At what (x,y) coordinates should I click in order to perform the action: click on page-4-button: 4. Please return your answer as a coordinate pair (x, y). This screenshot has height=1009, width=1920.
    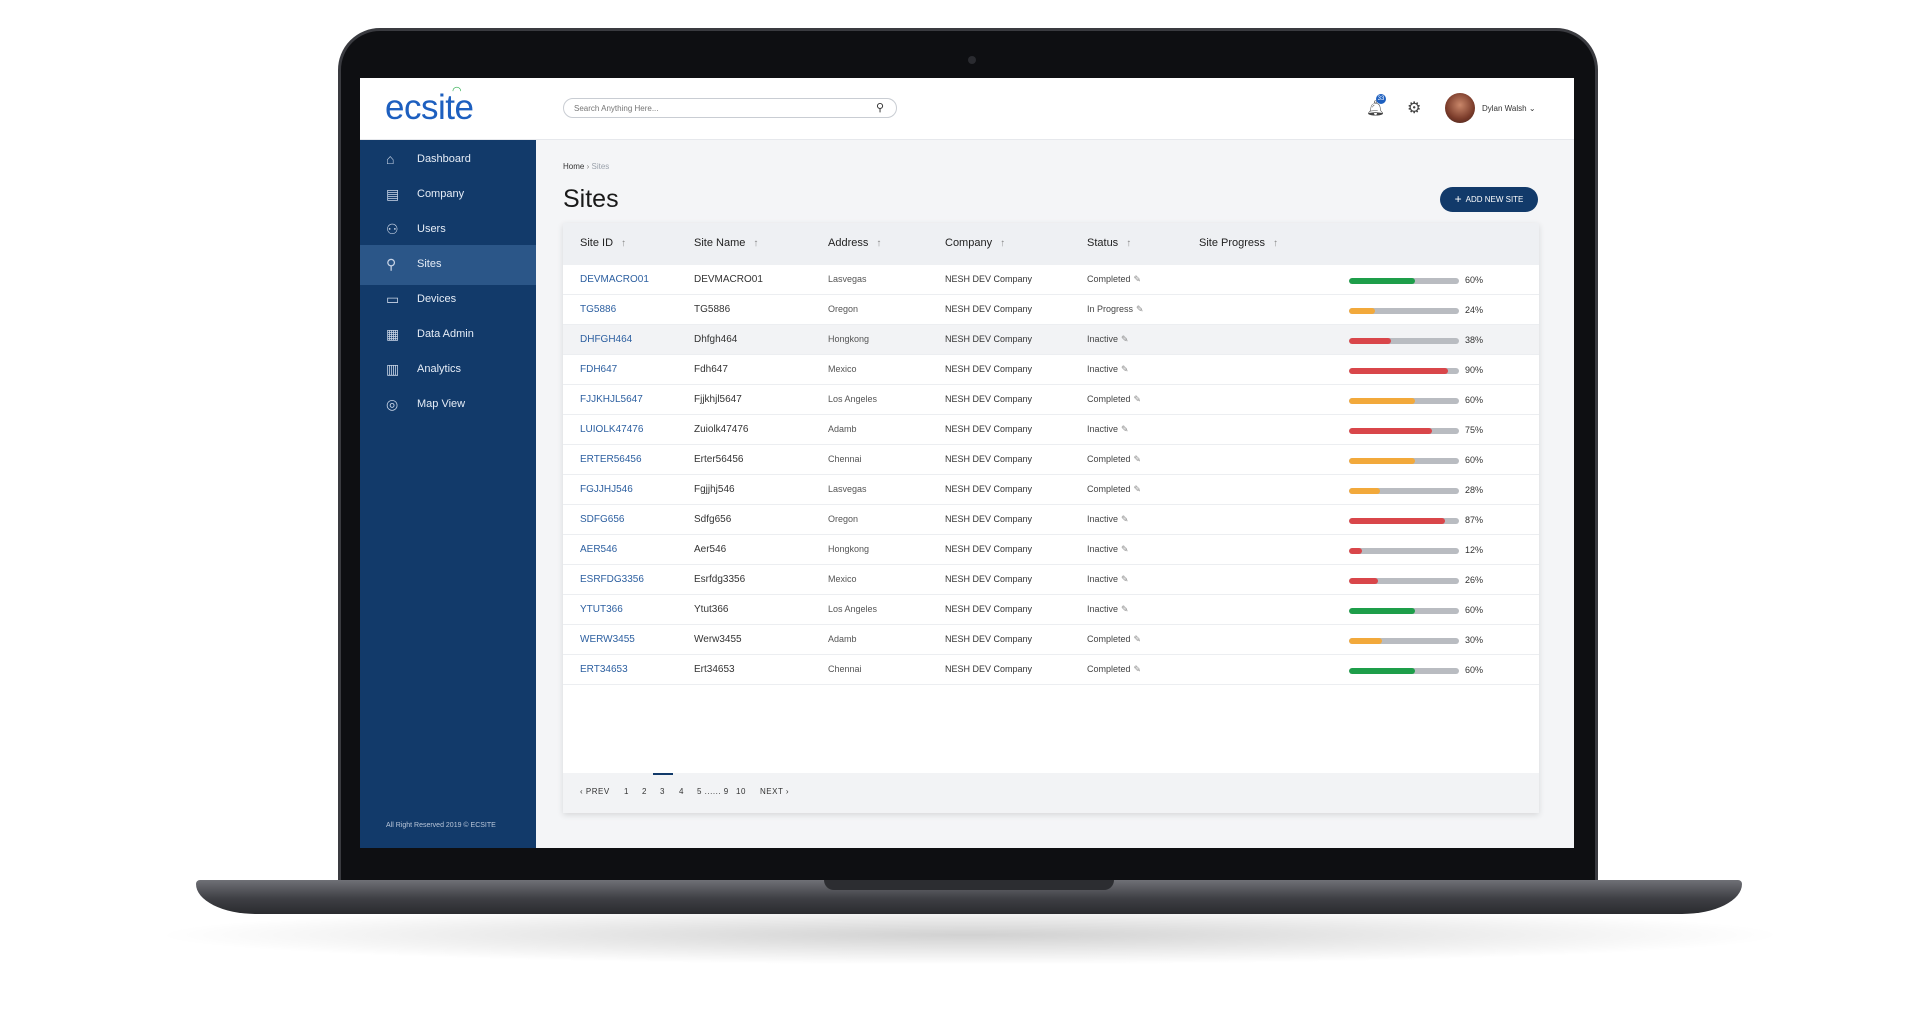
    Looking at the image, I should click on (681, 791).